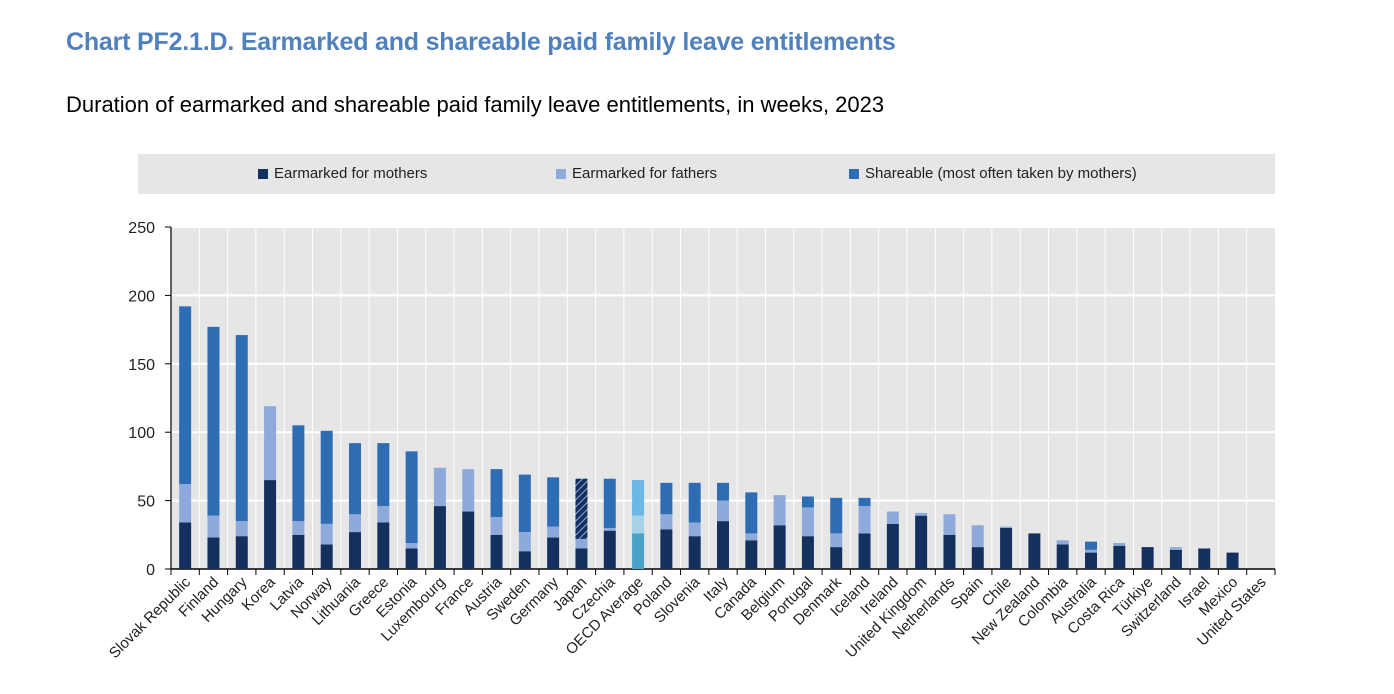  What do you see at coordinates (645, 173) in the screenshot?
I see `legend-label-fathers: Earmarked for fathers` at bounding box center [645, 173].